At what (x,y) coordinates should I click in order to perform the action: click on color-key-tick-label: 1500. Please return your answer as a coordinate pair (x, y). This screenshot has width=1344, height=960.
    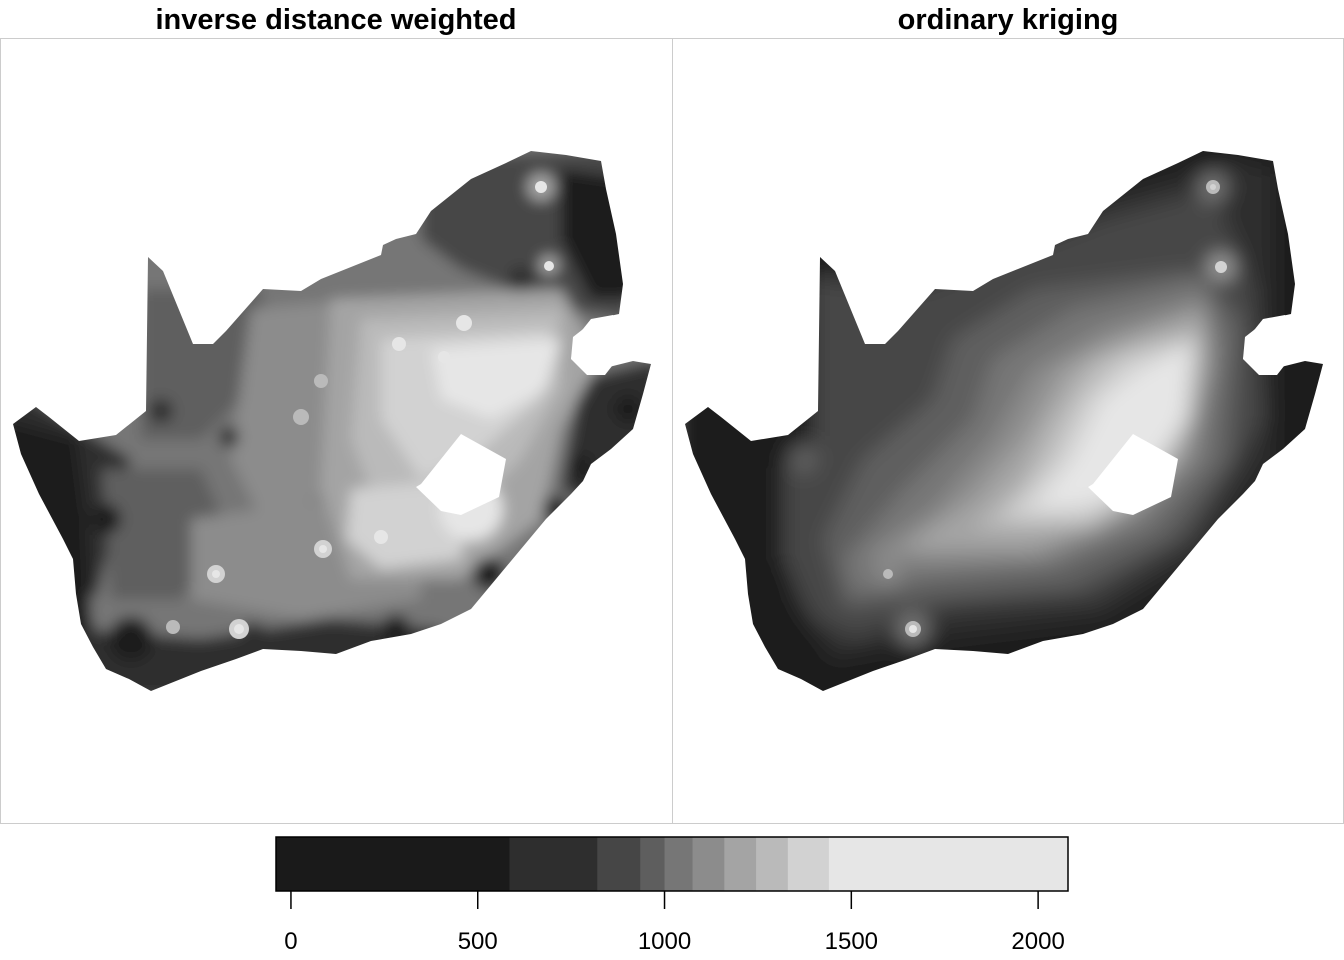
    Looking at the image, I should click on (851, 941).